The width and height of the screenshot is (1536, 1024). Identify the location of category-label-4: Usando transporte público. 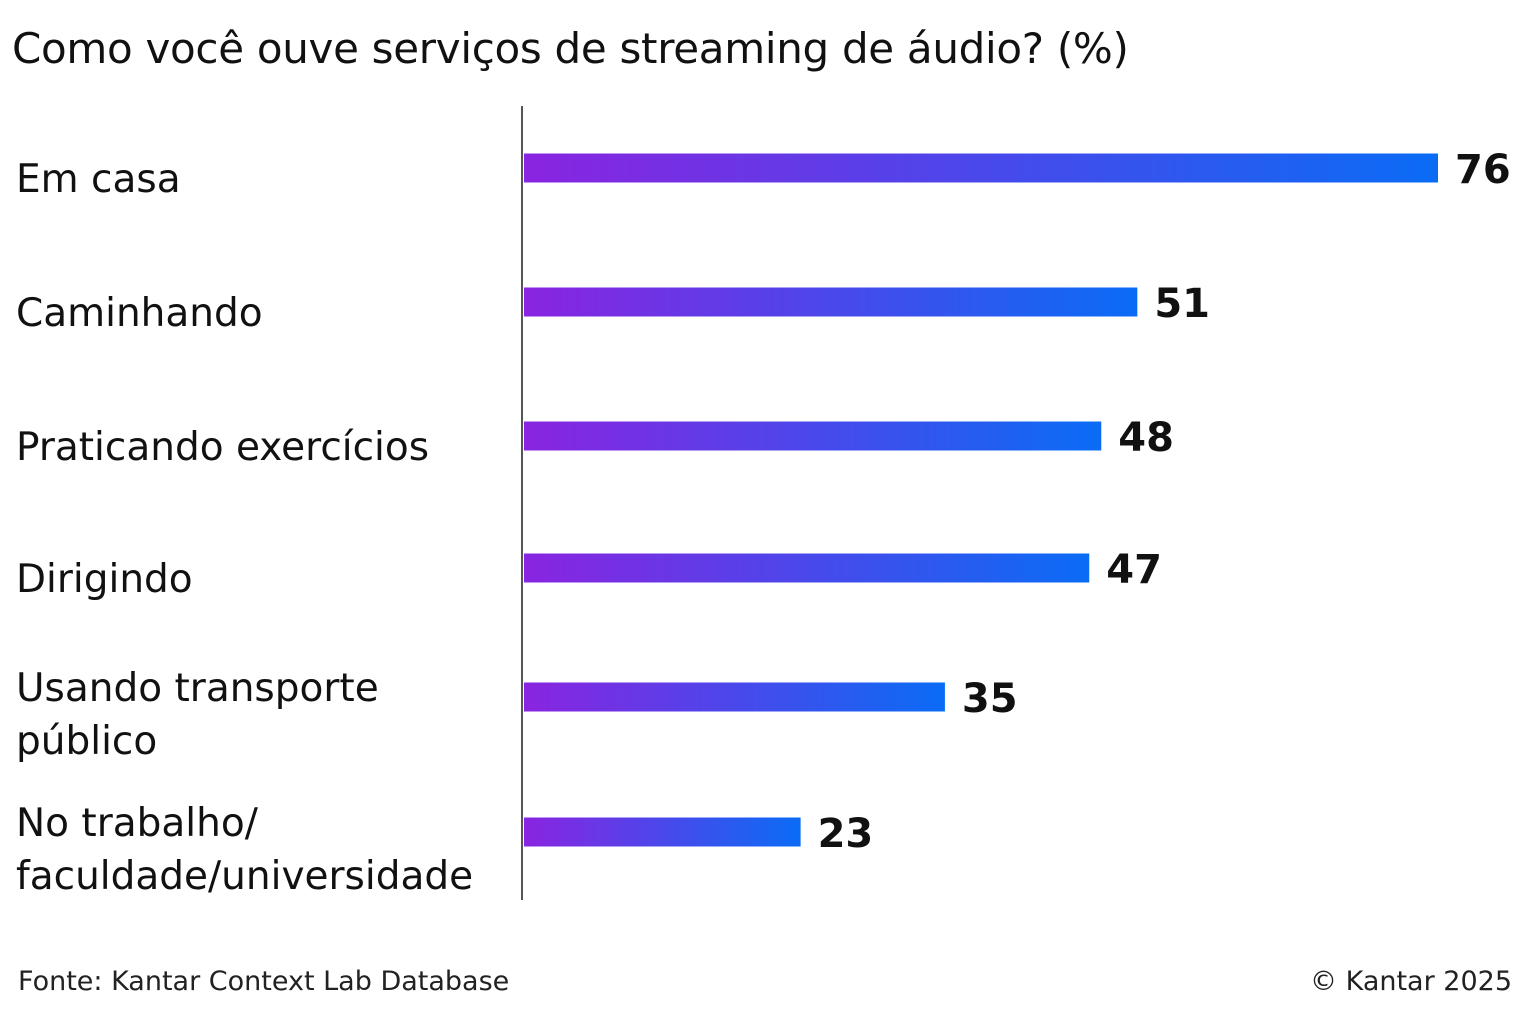
(197, 715).